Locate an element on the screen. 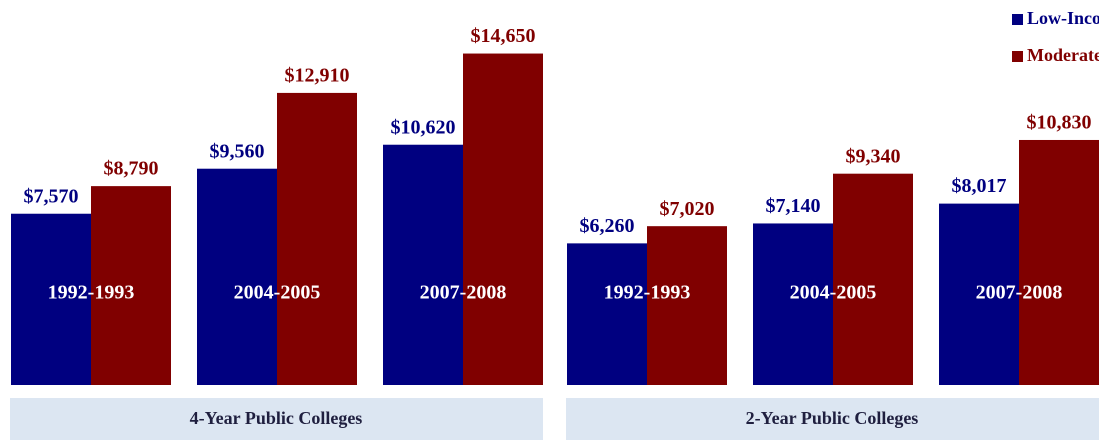 The height and width of the screenshot is (443, 1099). value-label: $8,017 is located at coordinates (979, 186).